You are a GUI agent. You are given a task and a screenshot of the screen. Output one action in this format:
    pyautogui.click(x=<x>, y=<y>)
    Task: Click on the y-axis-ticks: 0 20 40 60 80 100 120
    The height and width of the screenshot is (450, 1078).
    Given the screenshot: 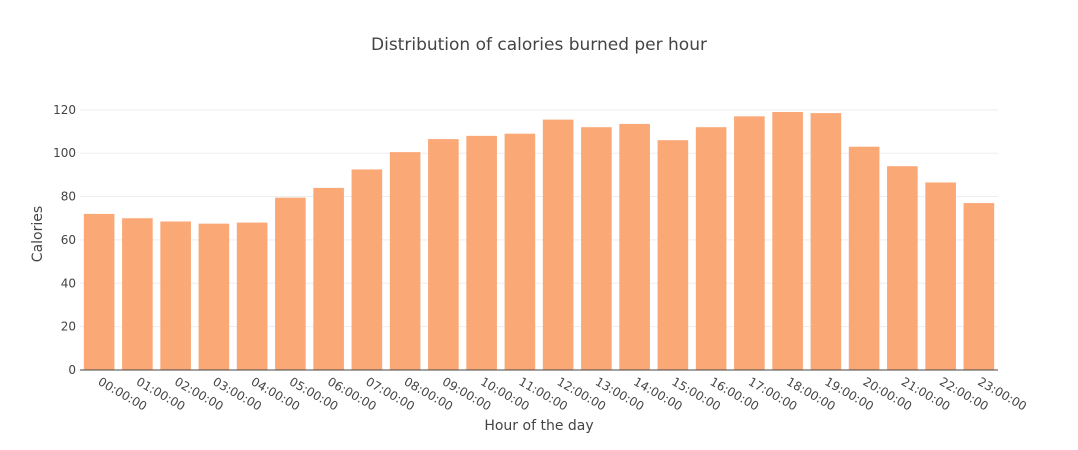 What is the action you would take?
    pyautogui.click(x=64, y=240)
    